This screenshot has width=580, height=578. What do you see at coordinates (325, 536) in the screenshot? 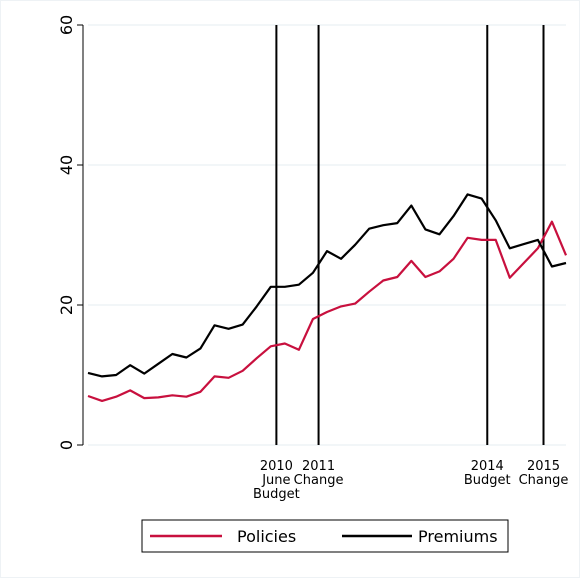
I see `legend: Policies Premiums` at bounding box center [325, 536].